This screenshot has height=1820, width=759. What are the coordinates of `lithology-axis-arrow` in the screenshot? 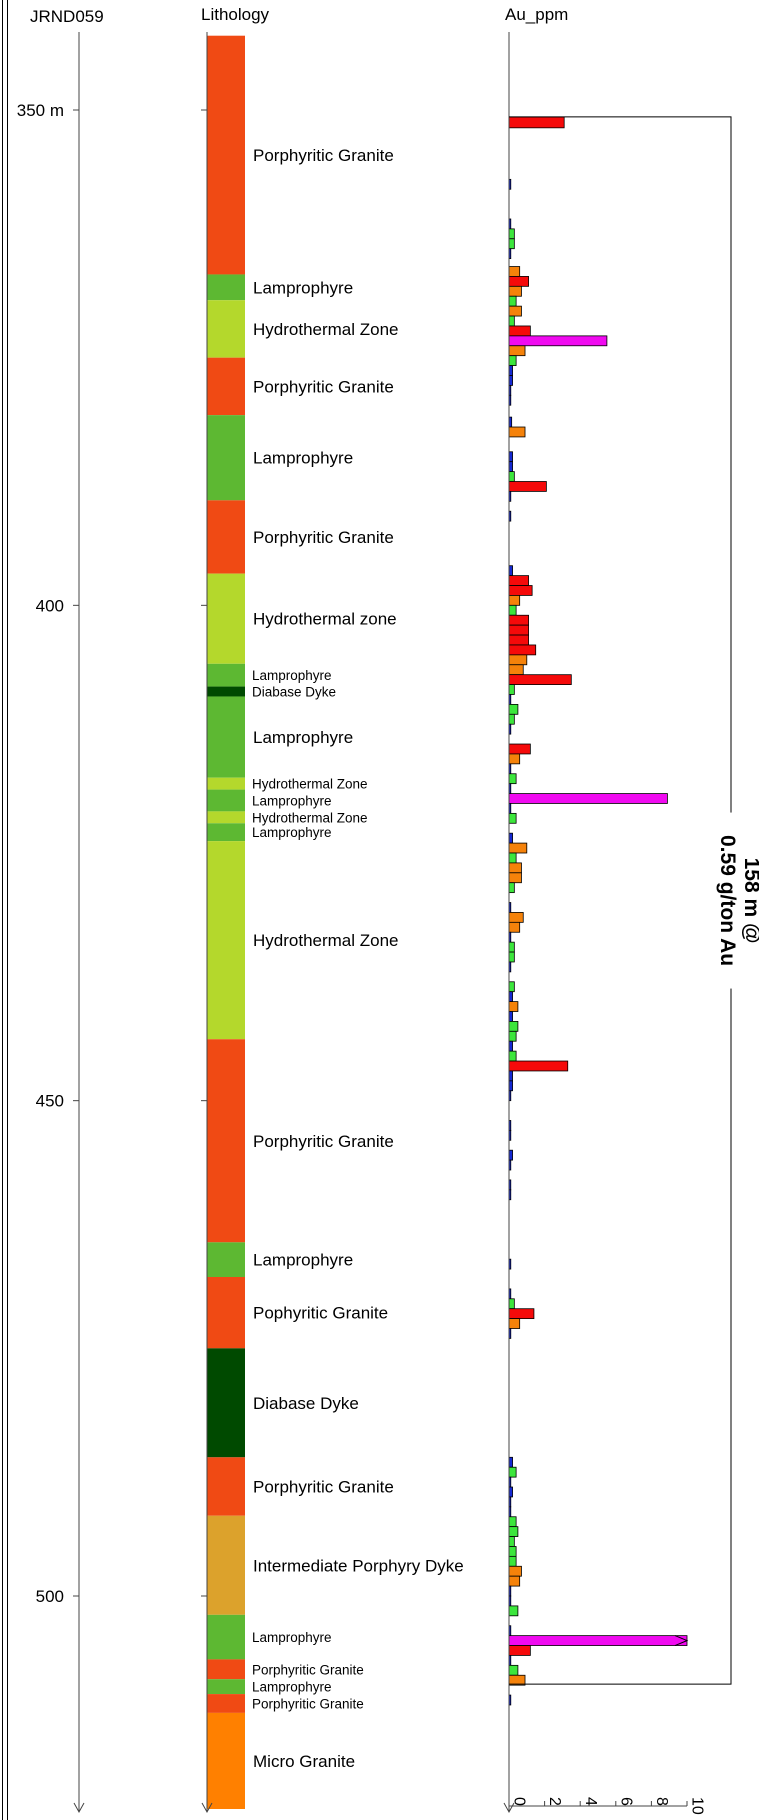 It's located at (207, 1808).